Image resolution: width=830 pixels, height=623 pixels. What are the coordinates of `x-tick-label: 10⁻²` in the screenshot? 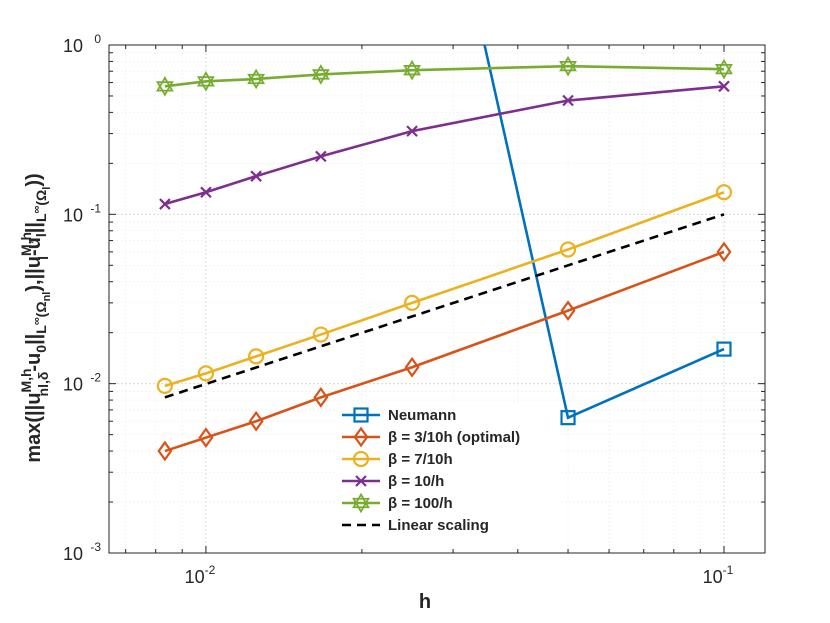 It's located at (200, 575).